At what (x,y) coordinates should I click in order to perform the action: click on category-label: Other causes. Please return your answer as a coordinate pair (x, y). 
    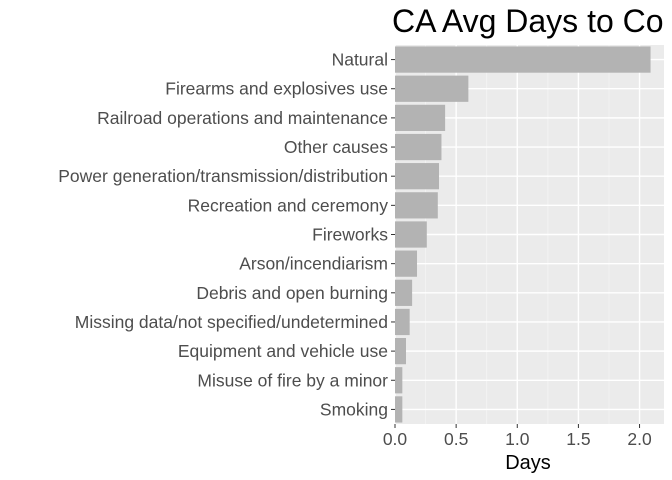
    Looking at the image, I should click on (336, 147).